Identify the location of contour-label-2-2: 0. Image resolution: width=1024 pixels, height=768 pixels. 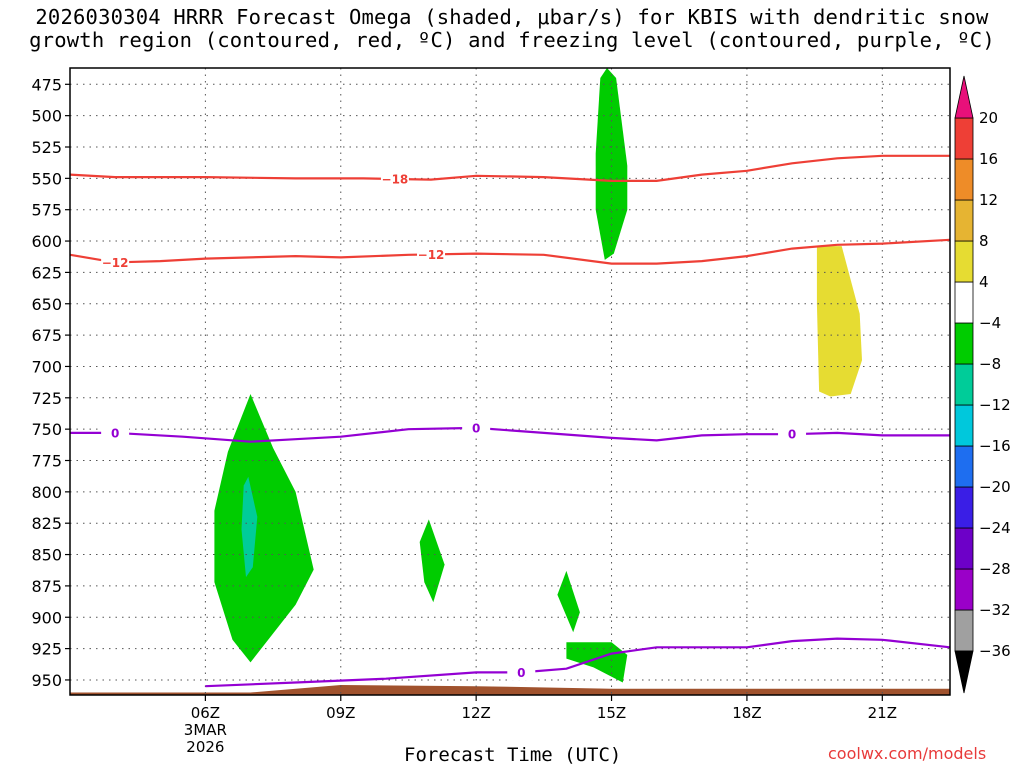
(792, 435).